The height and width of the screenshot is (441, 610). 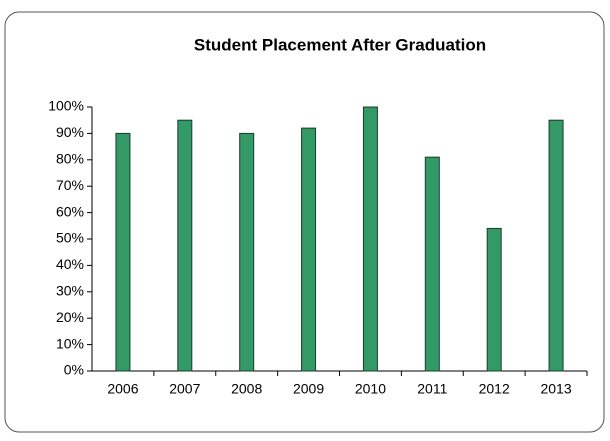 What do you see at coordinates (308, 389) in the screenshot?
I see `x-tick-label: 2009` at bounding box center [308, 389].